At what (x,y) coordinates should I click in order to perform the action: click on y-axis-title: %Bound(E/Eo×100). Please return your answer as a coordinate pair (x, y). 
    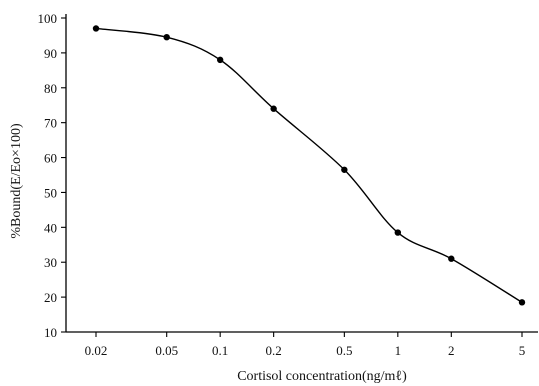
    Looking at the image, I should click on (16, 181).